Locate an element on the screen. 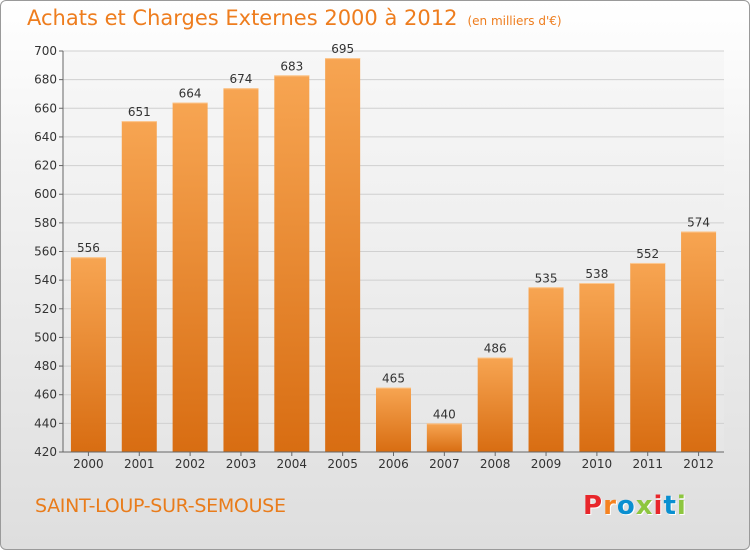 The width and height of the screenshot is (750, 550). y-tick-label: 500 is located at coordinates (45, 337).